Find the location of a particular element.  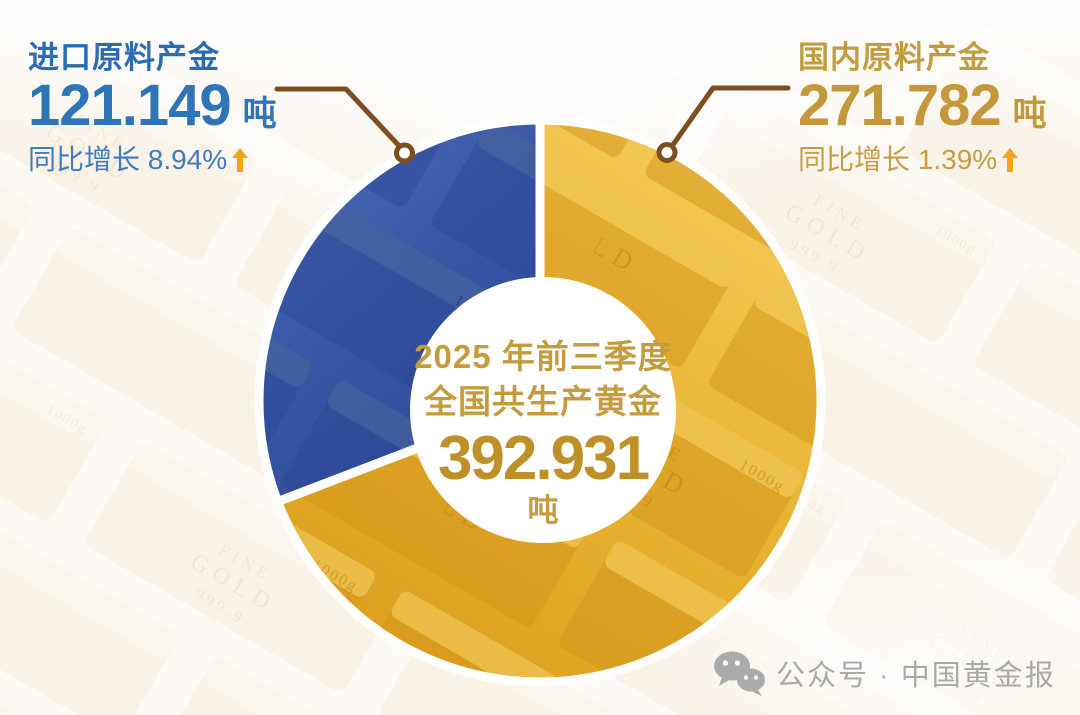

imported-gold-growth-text: 同比增长 8.94% is located at coordinates (128, 159).